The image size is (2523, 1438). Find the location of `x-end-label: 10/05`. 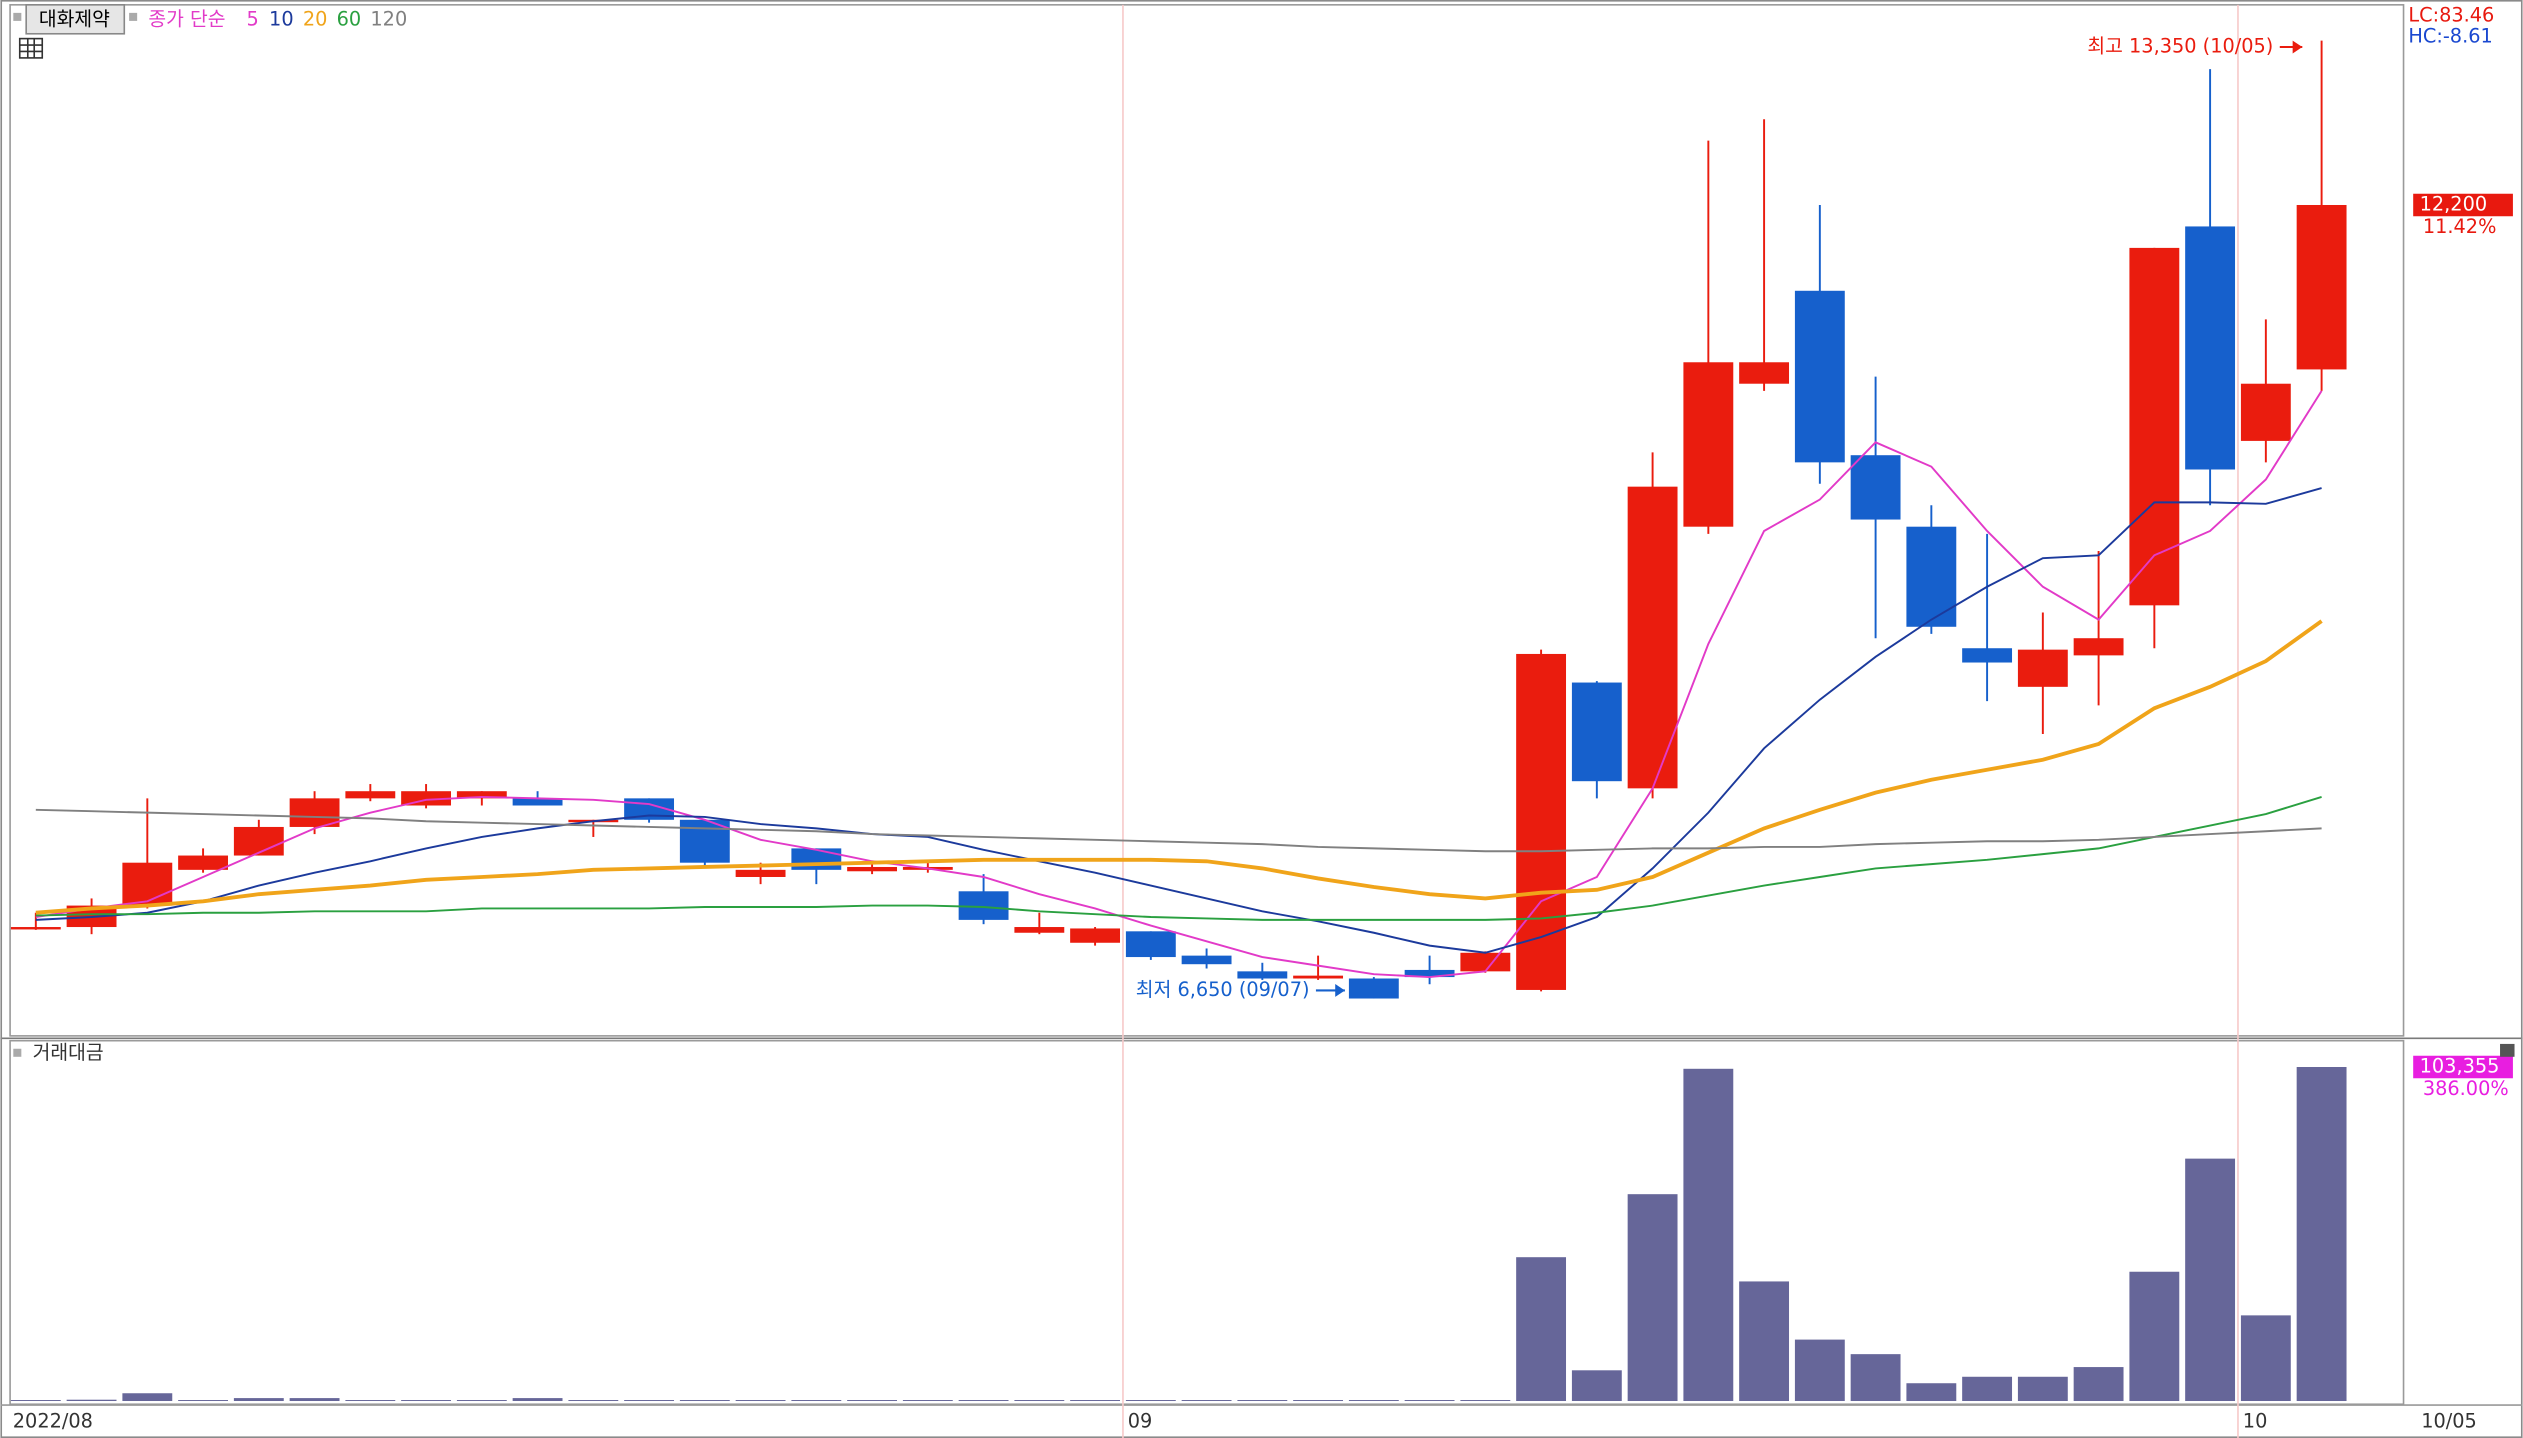

x-end-label: 10/05 is located at coordinates (2449, 1420).